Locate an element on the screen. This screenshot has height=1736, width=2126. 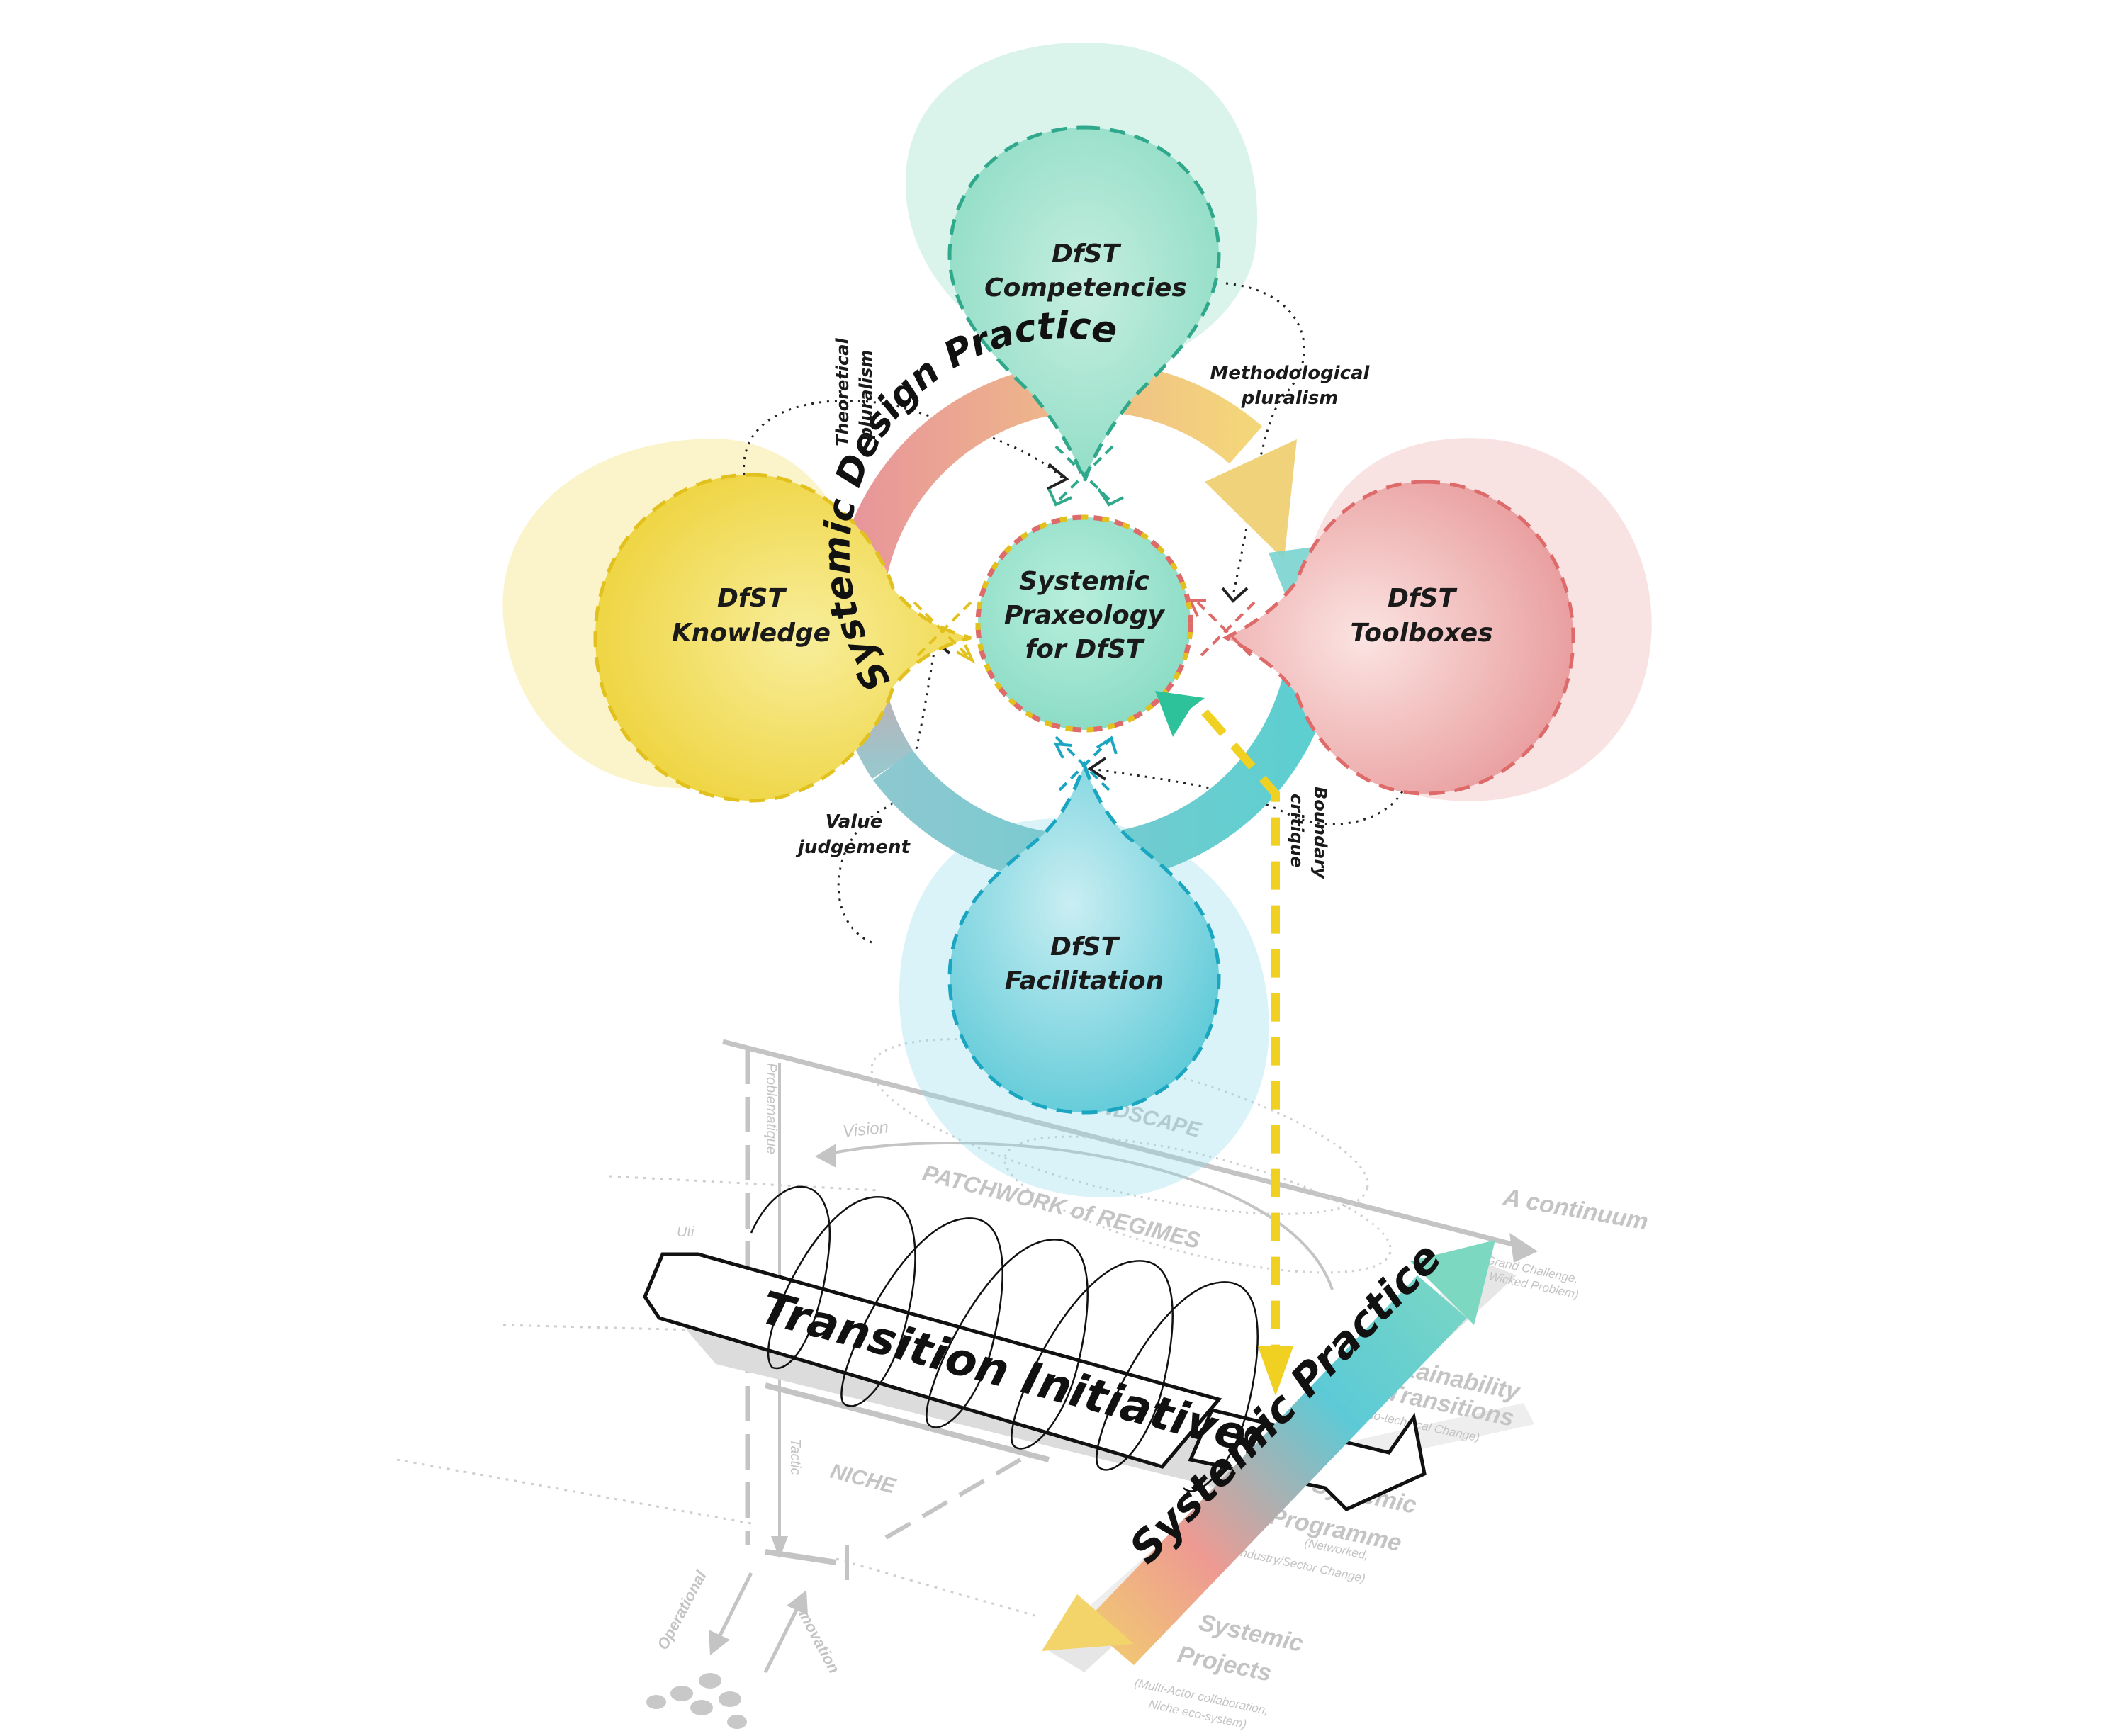
value-line1: Value is located at coordinates (855, 822).